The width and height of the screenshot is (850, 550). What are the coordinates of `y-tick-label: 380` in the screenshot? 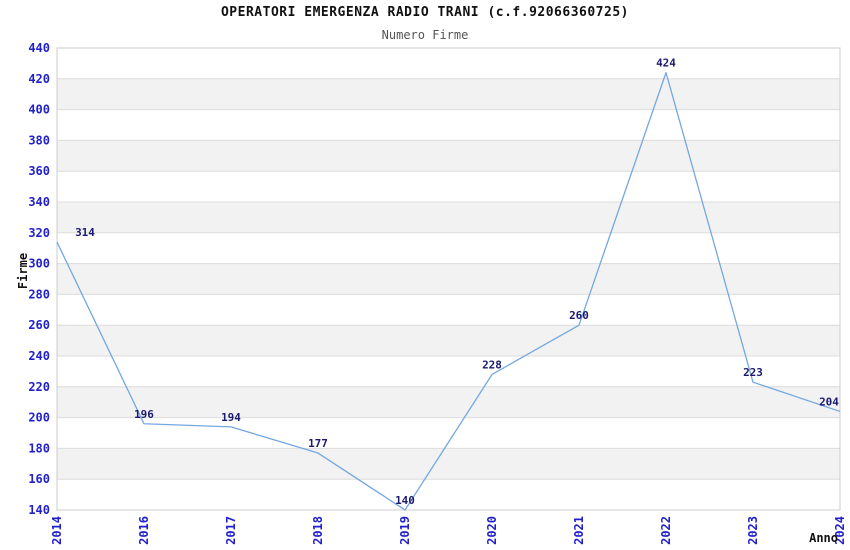 It's located at (39, 140).